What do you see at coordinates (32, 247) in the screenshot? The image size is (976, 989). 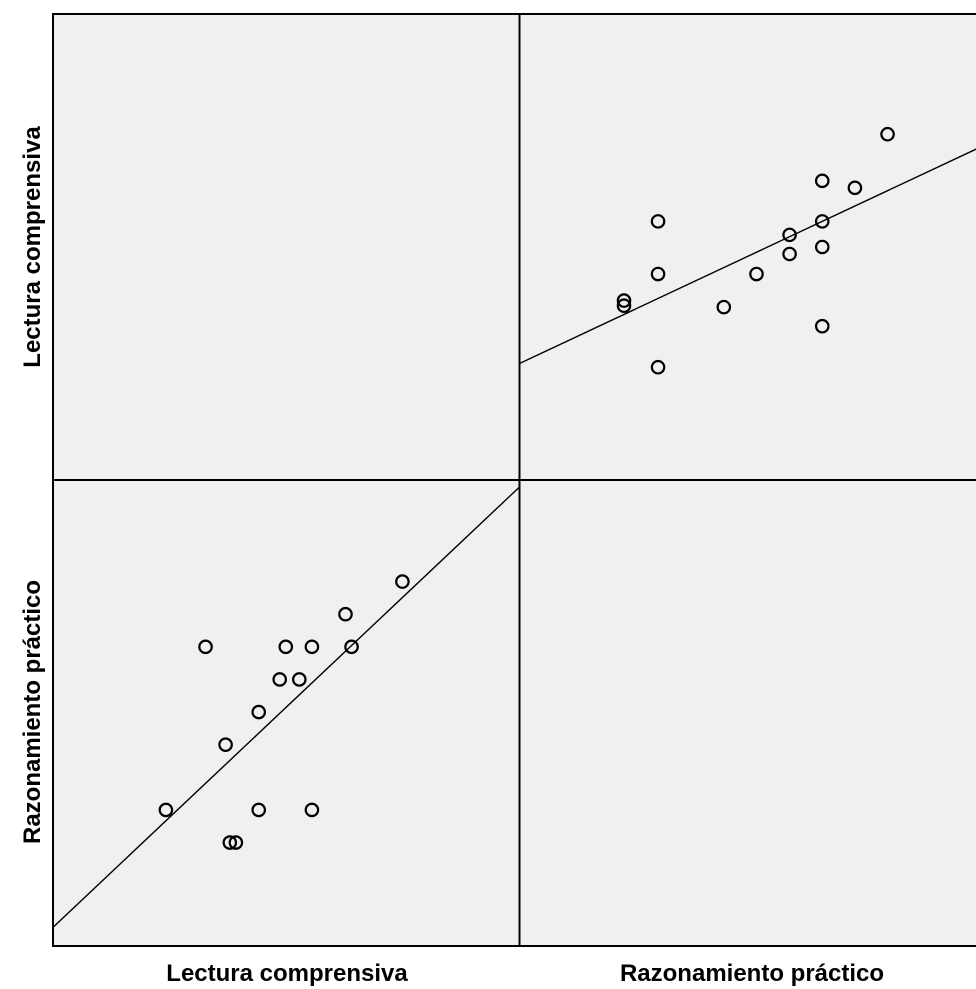 I see `row-label-lectura-comprensiva: Lectura comprensiva` at bounding box center [32, 247].